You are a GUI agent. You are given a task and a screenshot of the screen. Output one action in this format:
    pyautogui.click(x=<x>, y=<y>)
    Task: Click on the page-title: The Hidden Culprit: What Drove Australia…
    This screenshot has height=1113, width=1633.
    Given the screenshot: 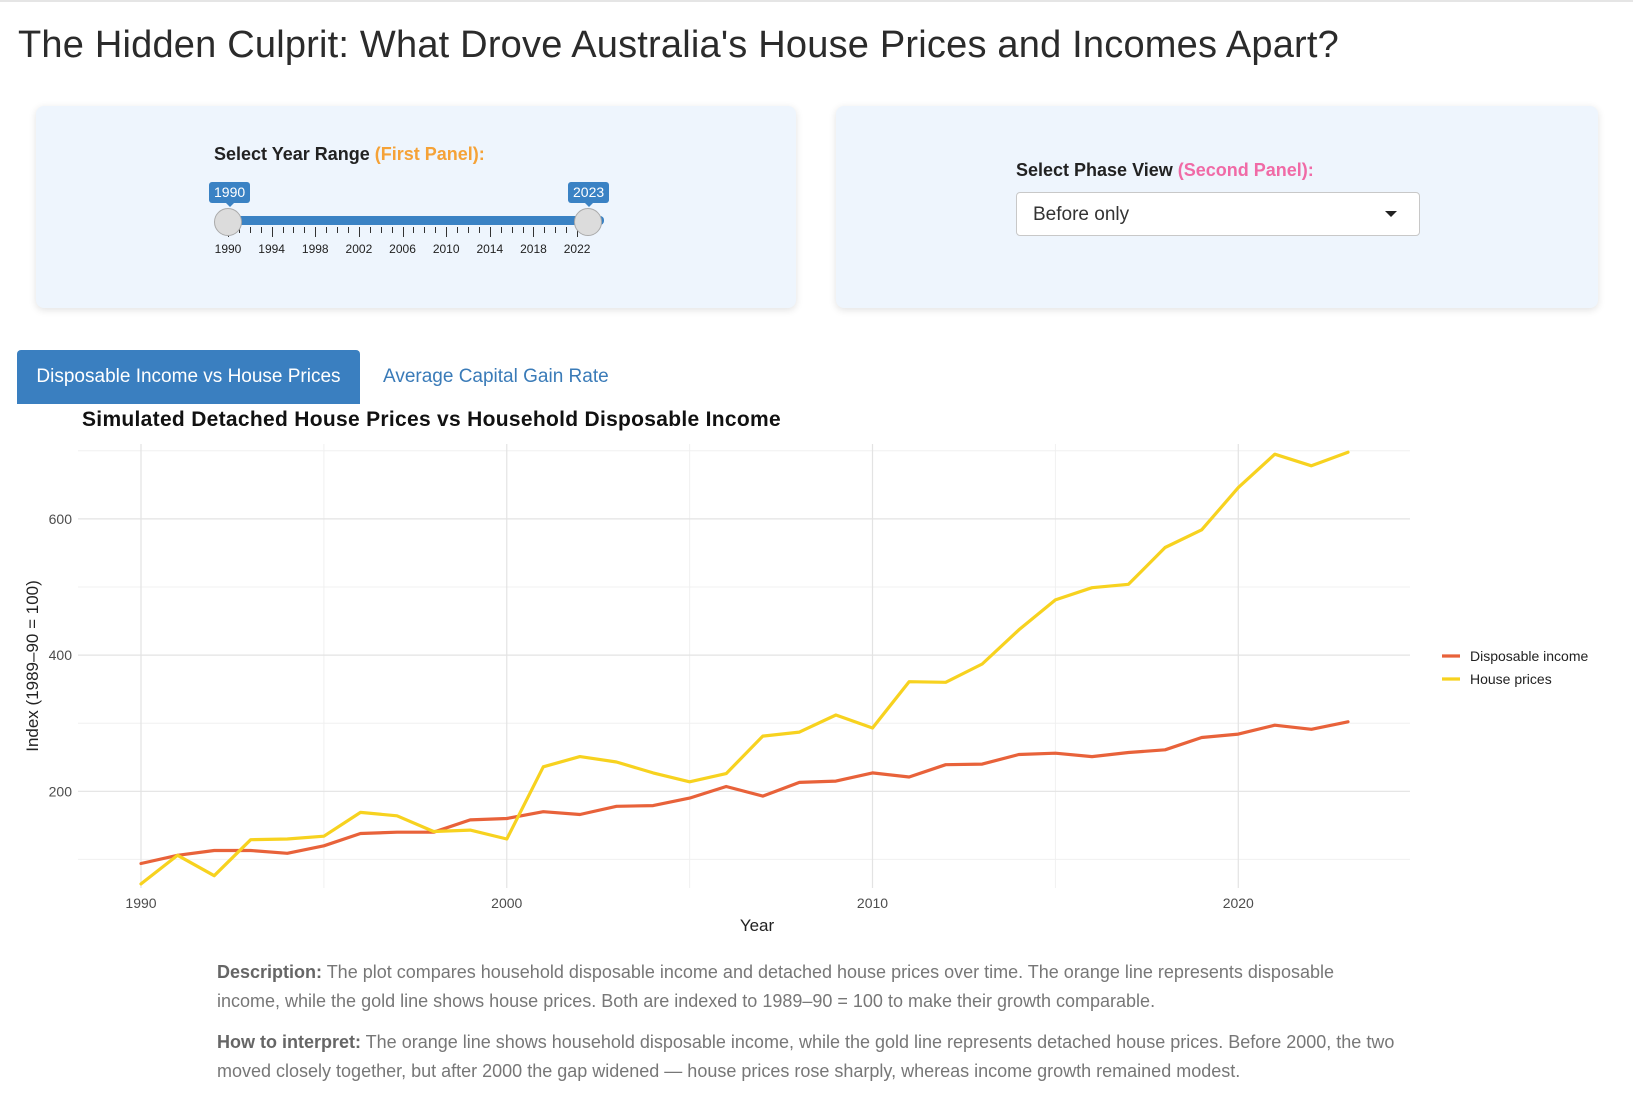 What is the action you would take?
    pyautogui.click(x=678, y=45)
    